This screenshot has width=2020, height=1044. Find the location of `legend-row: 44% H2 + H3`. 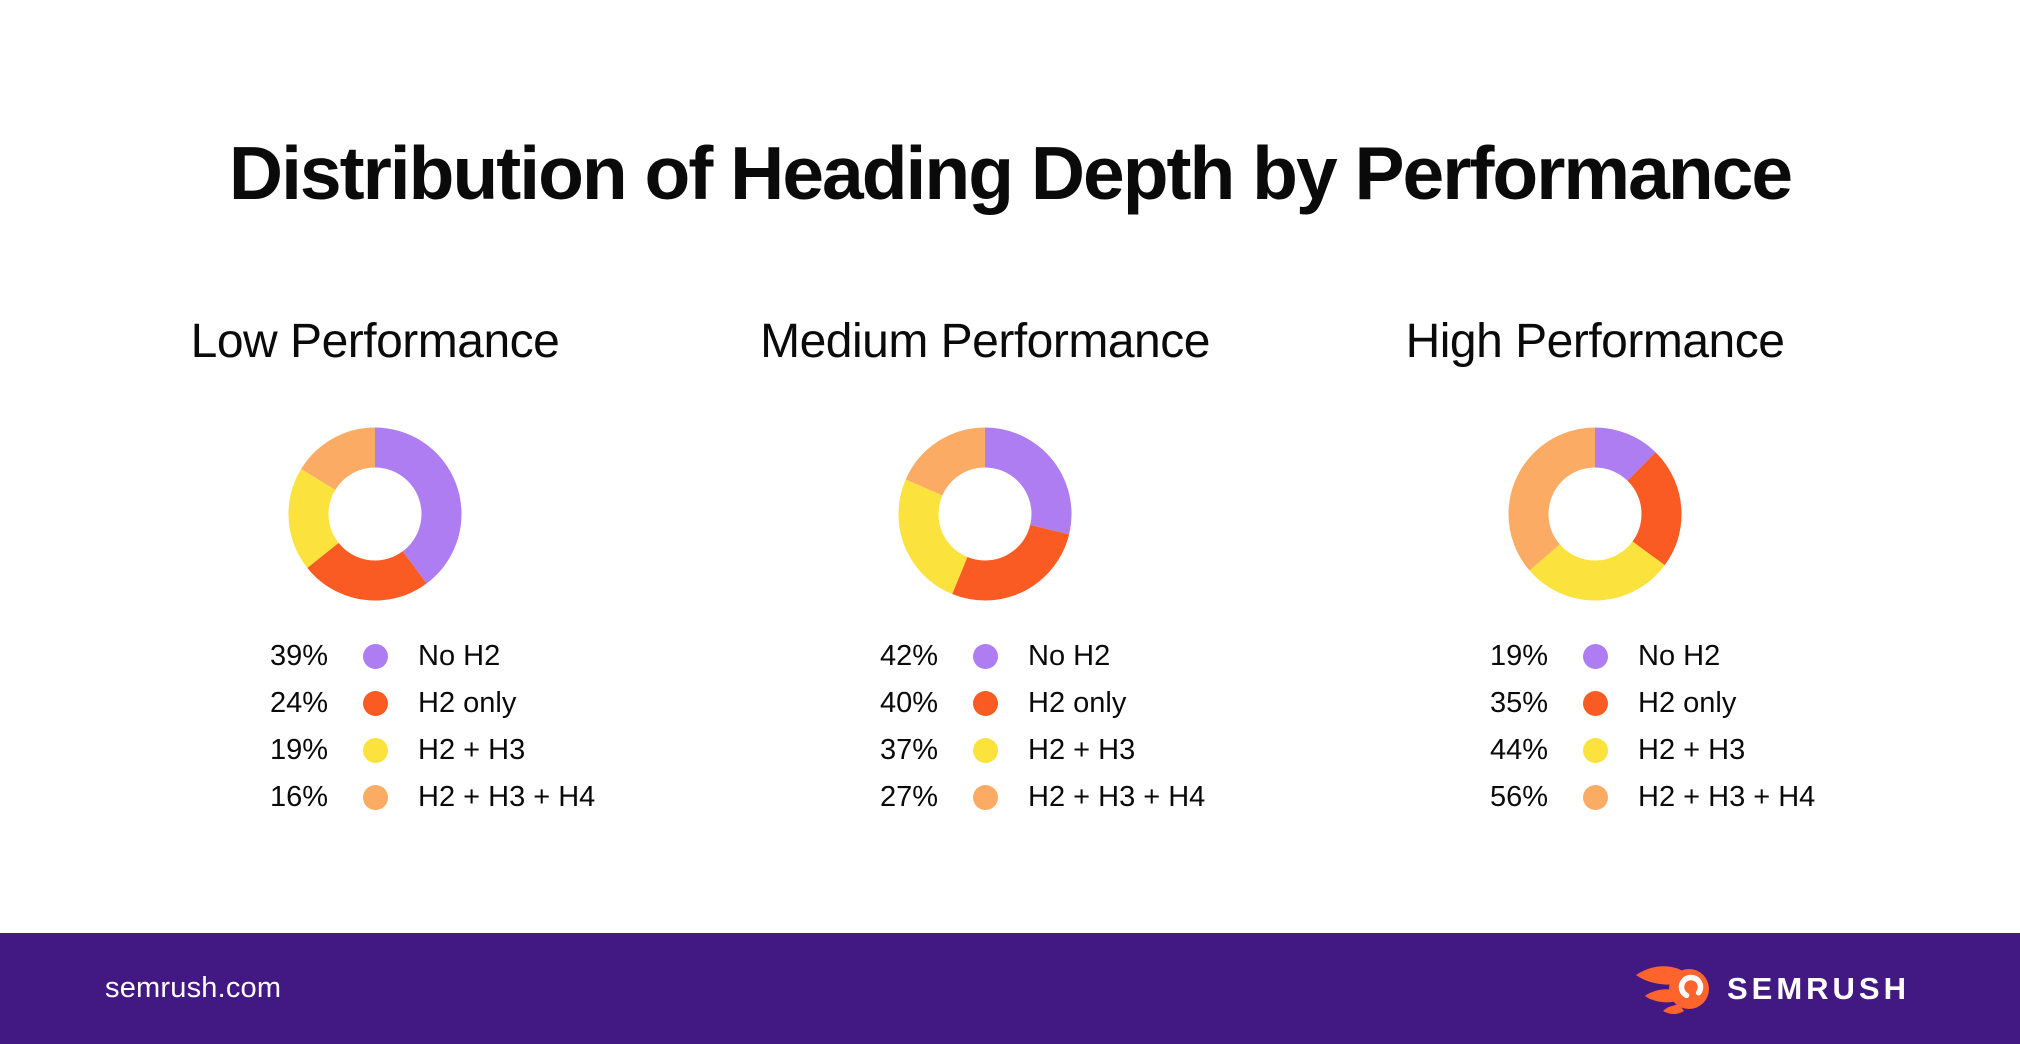

legend-row: 44% H2 + H3 is located at coordinates (1595, 750).